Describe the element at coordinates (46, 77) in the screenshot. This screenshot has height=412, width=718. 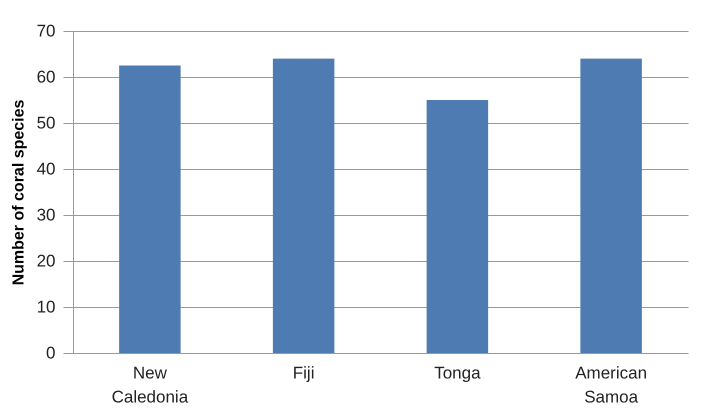
I see `y-tick-label: 60` at that location.